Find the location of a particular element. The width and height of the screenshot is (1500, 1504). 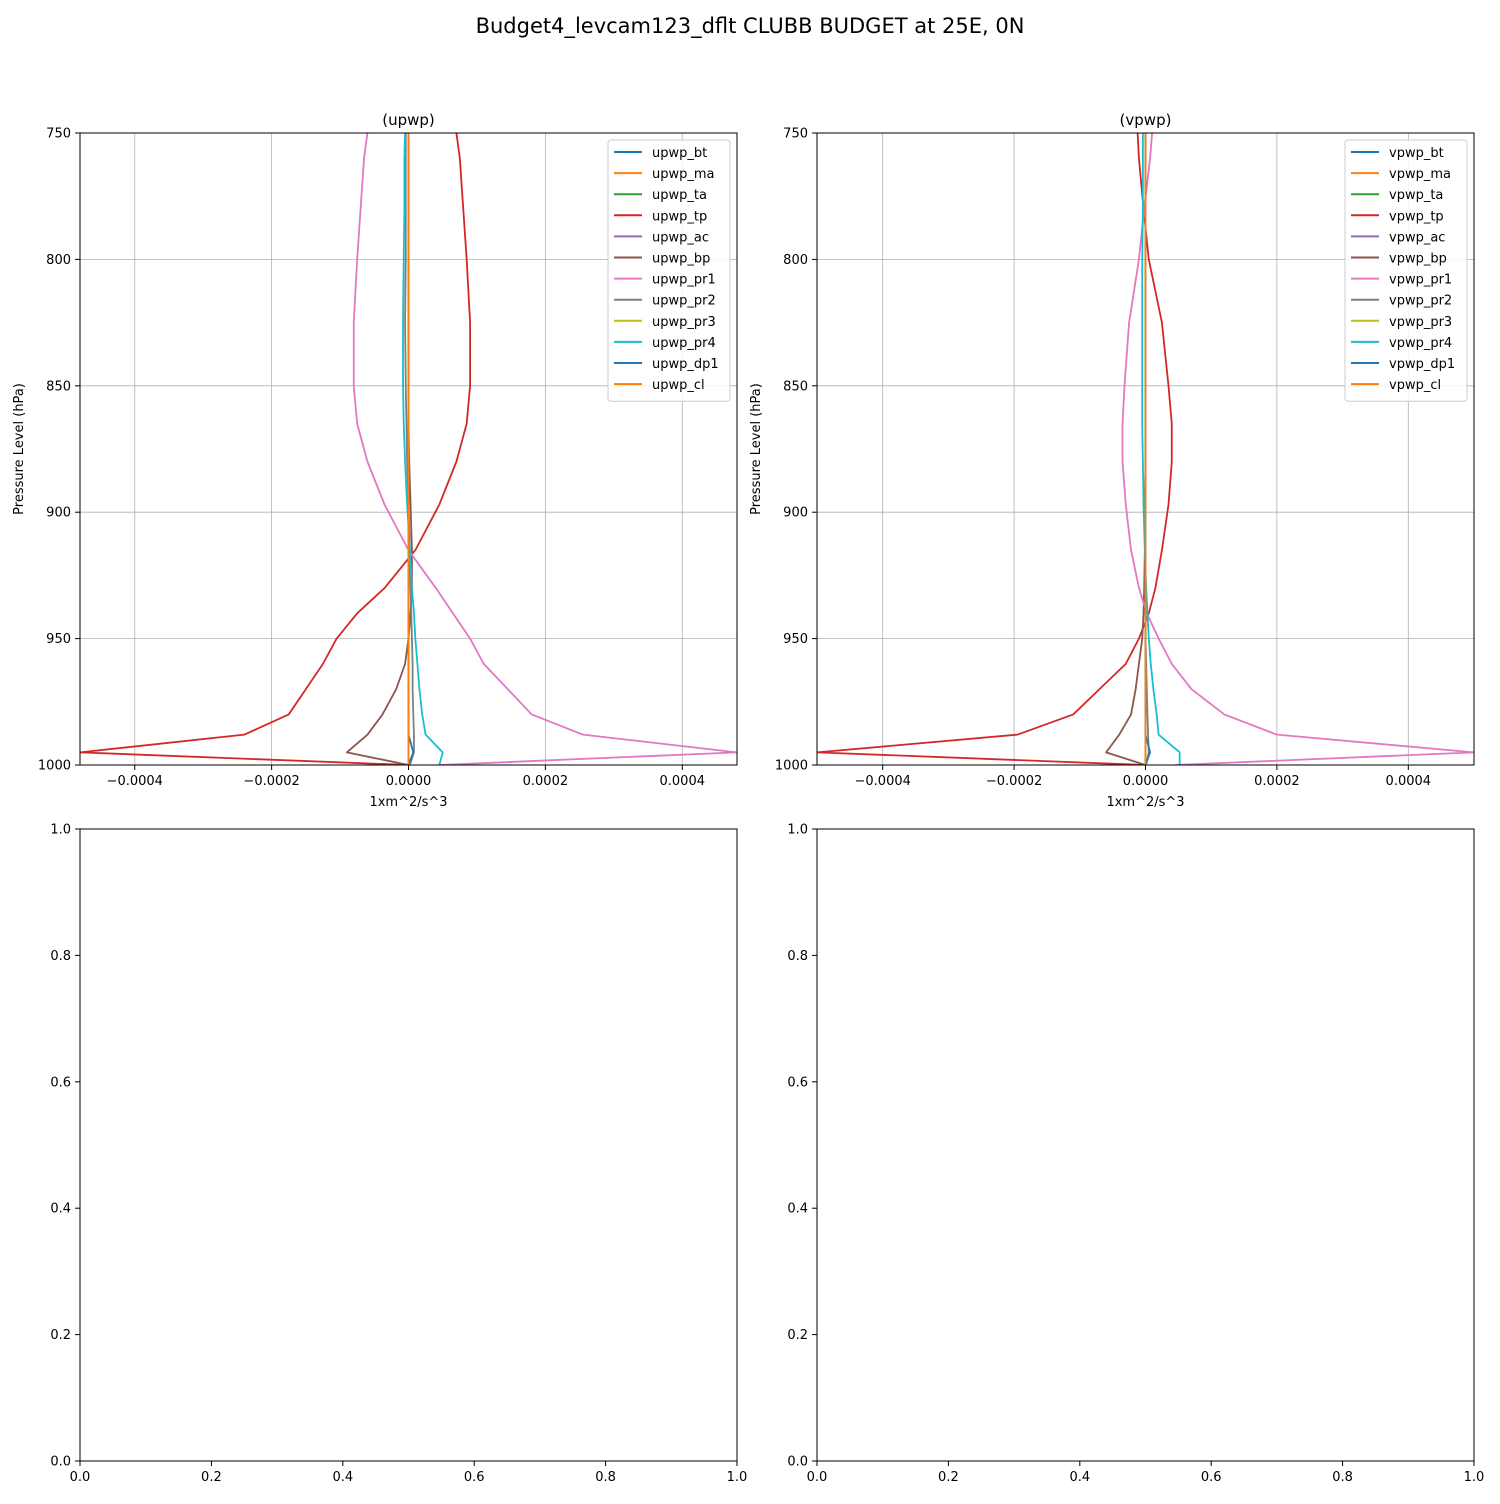

legend-label: vpwp_tp is located at coordinates (1416, 216).